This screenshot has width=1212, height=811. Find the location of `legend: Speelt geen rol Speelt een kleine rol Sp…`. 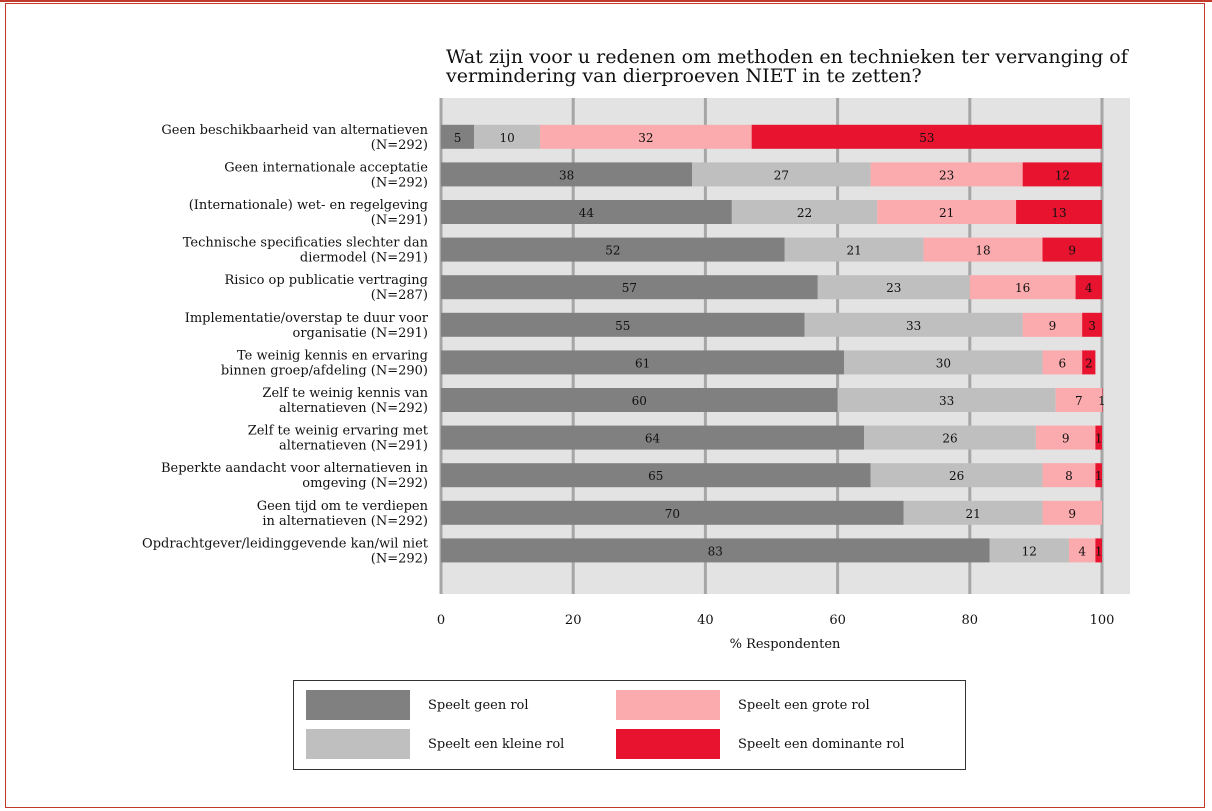

legend: Speelt geen rol Speelt een kleine rol Sp… is located at coordinates (629, 725).